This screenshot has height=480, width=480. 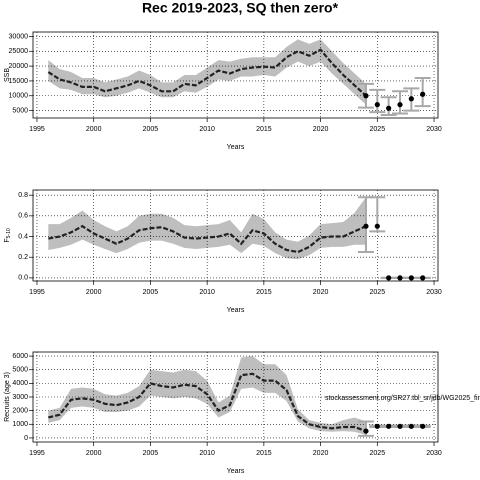 I want to click on y-tick-label: 25000, so click(x=19, y=51).